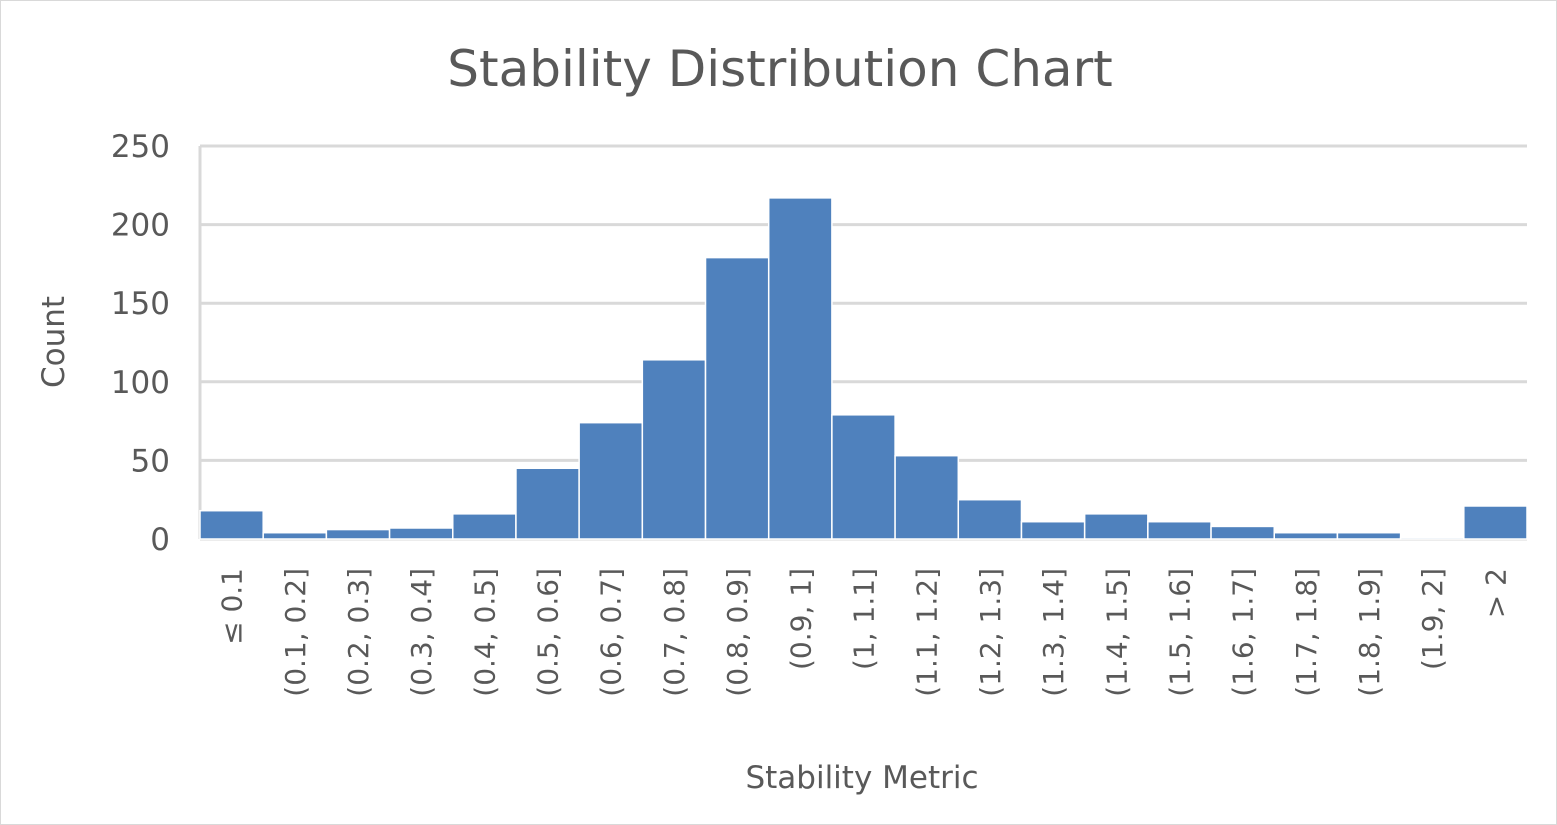 The width and height of the screenshot is (1557, 825). I want to click on x-axis-label: Stability Metric, so click(861, 778).